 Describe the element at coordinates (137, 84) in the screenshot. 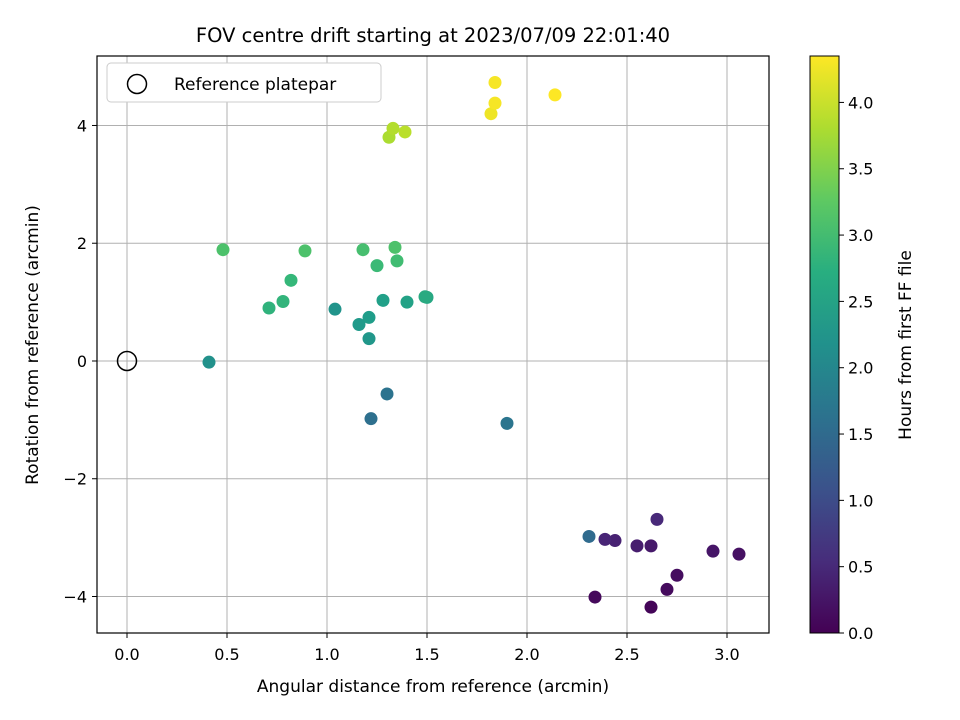

I see `legend-marker-open-circle` at that location.